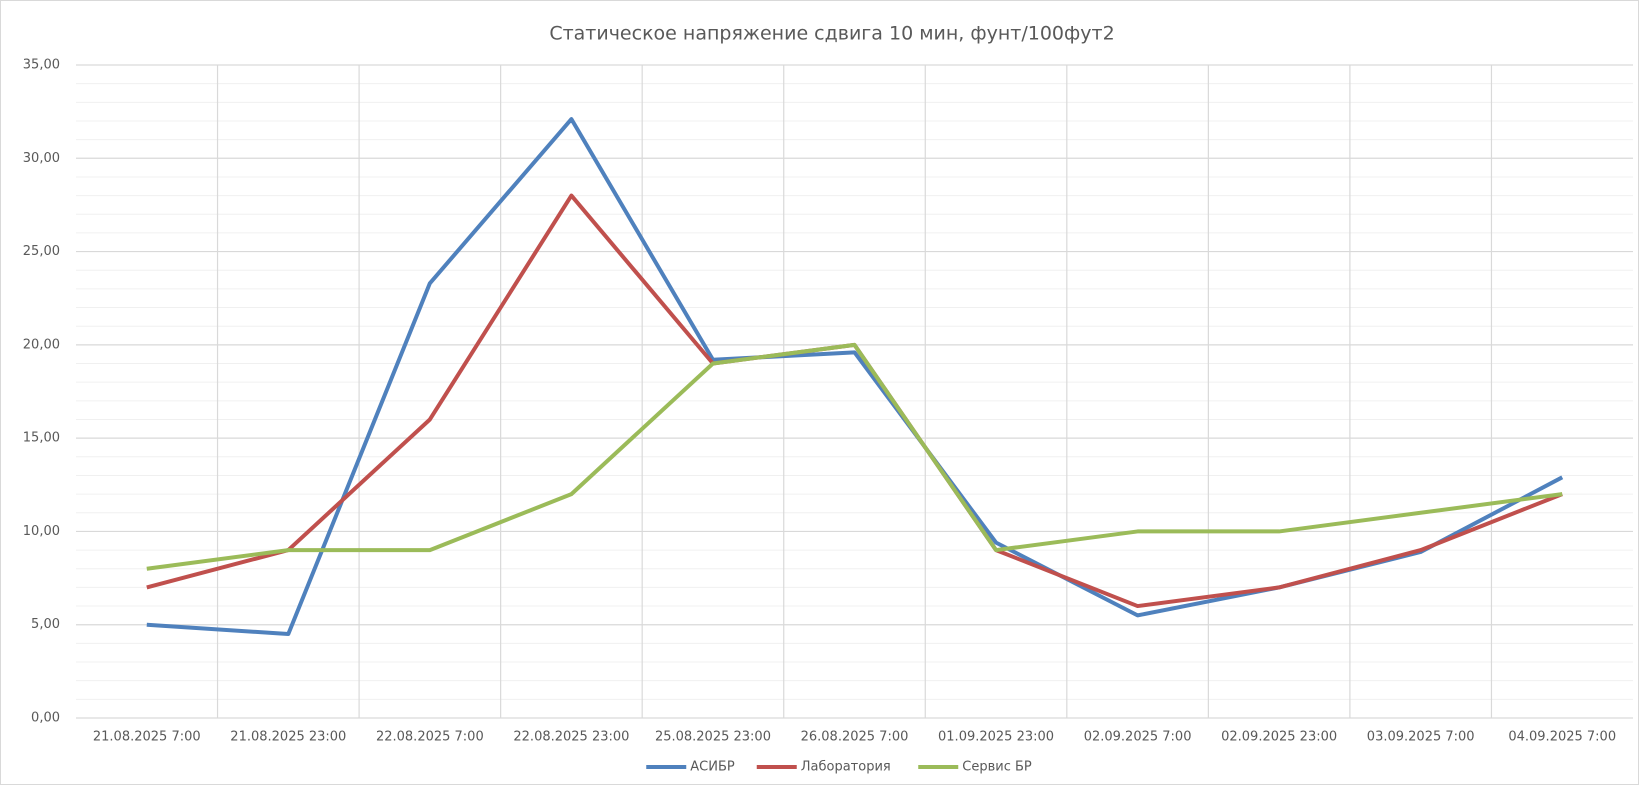 This screenshot has width=1641, height=786. Describe the element at coordinates (997, 767) in the screenshot. I see `legend-label: Сервис БР` at that location.